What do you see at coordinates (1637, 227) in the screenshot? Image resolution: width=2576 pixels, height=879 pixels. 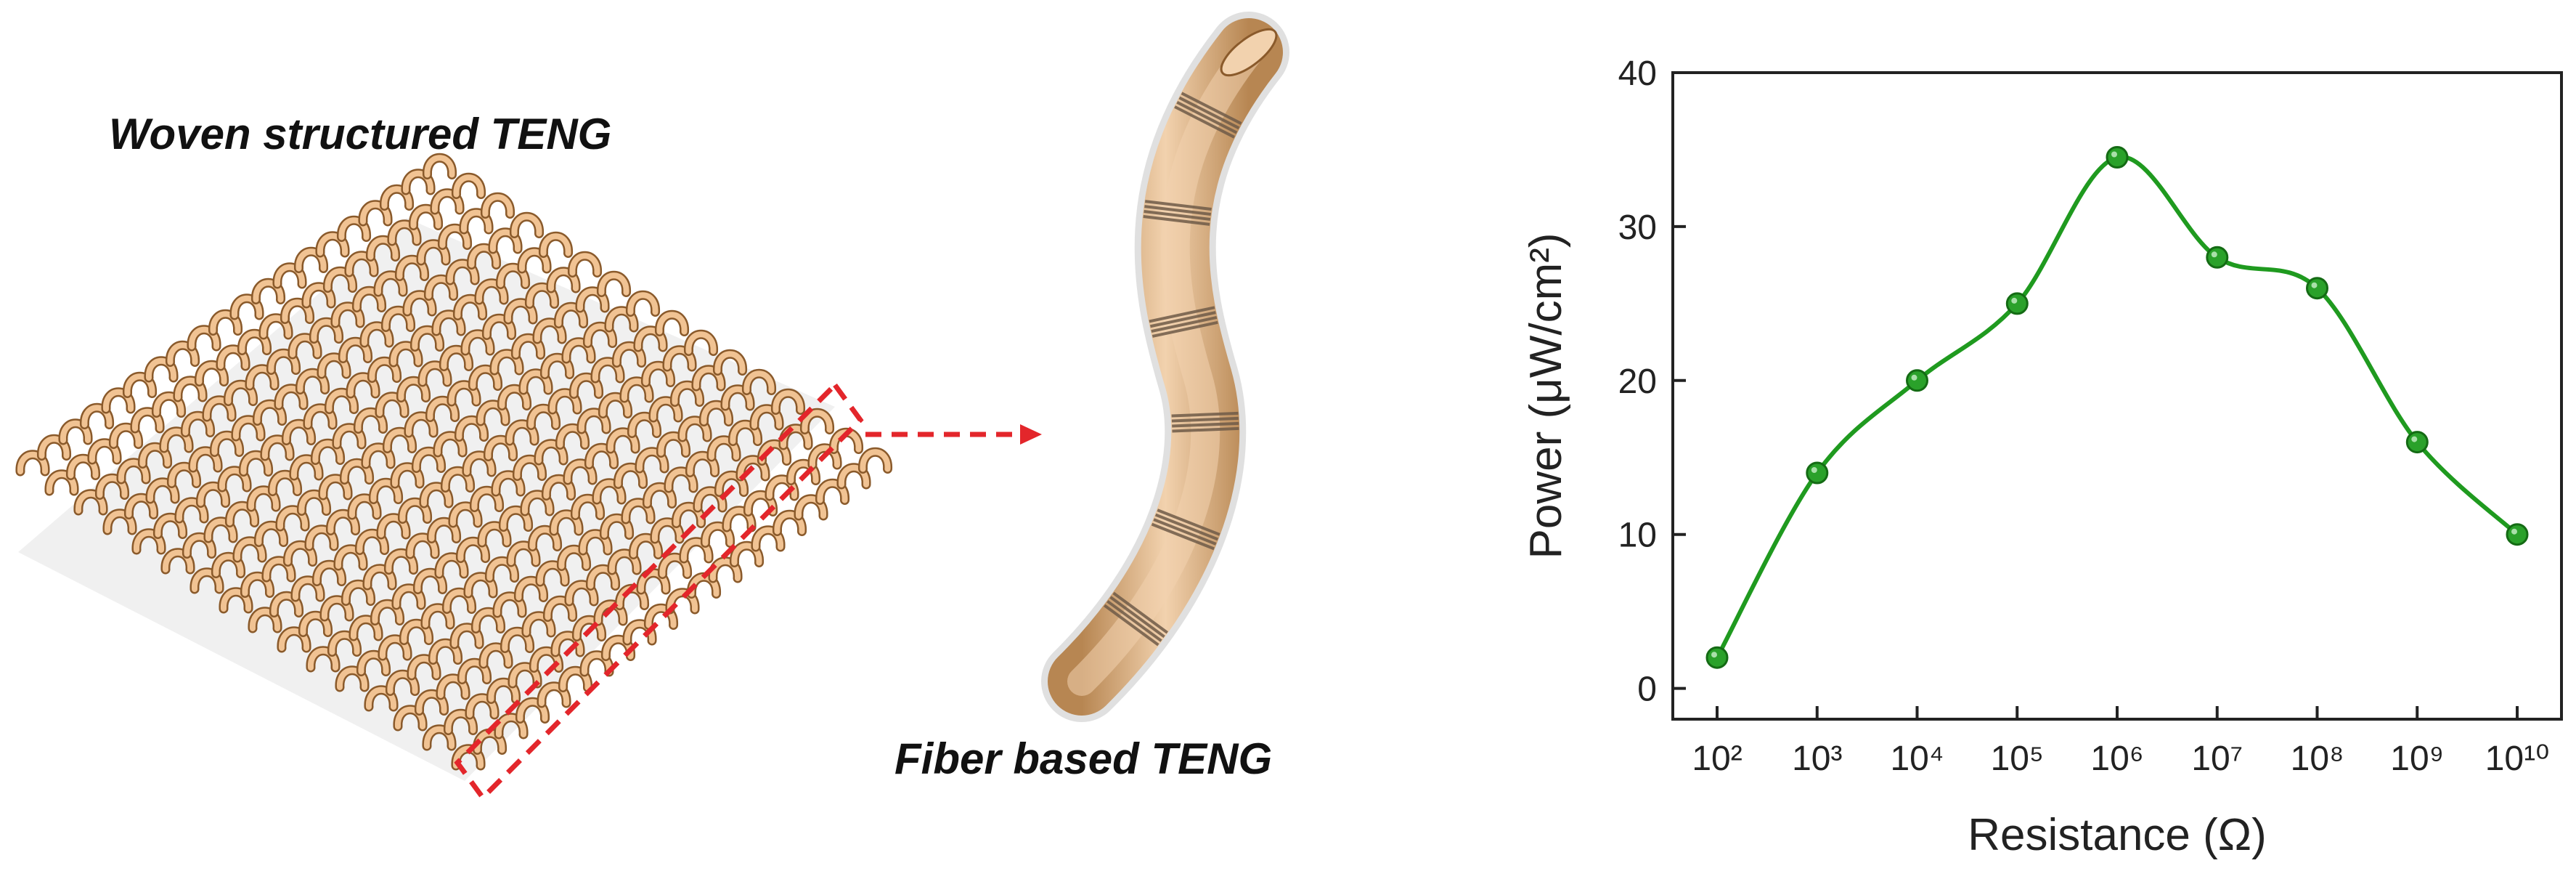 I see `y-tick-label: 30` at bounding box center [1637, 227].